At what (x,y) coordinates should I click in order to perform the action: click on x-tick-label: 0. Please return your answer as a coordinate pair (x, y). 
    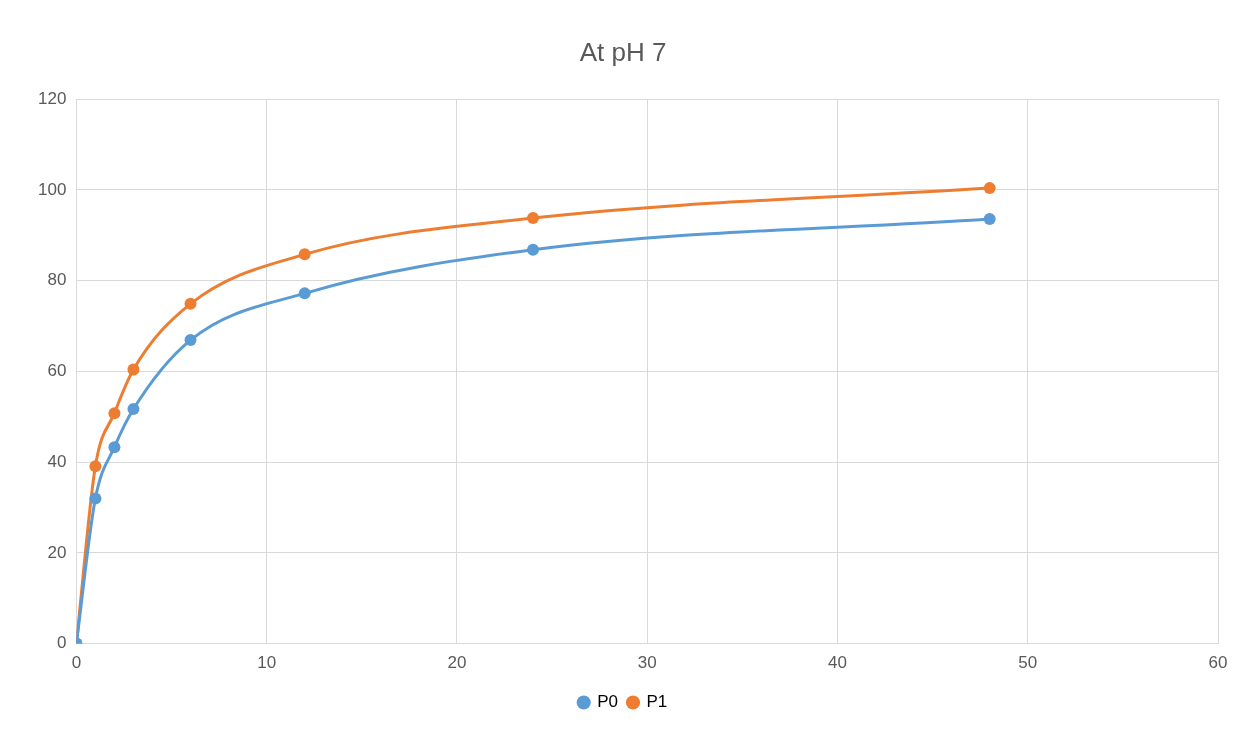
    Looking at the image, I should click on (76, 663).